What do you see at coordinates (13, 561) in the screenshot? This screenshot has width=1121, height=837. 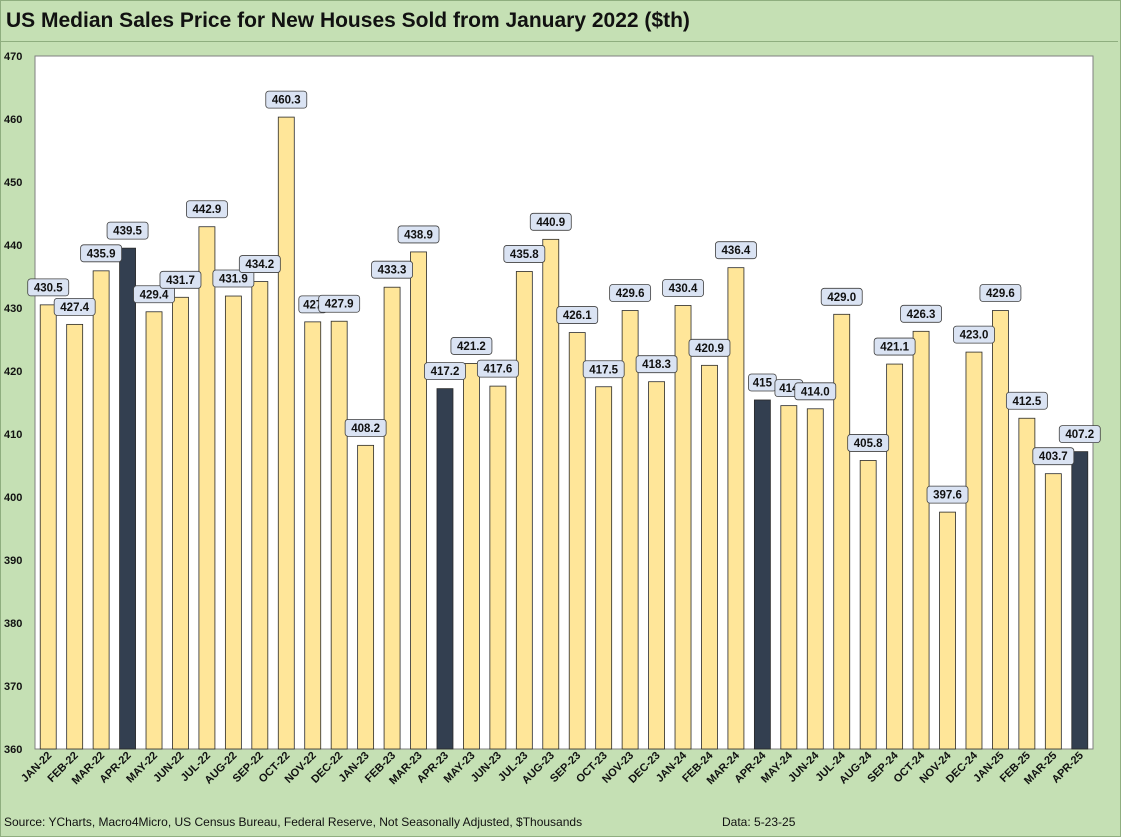 I see `y-tick-label: 390` at bounding box center [13, 561].